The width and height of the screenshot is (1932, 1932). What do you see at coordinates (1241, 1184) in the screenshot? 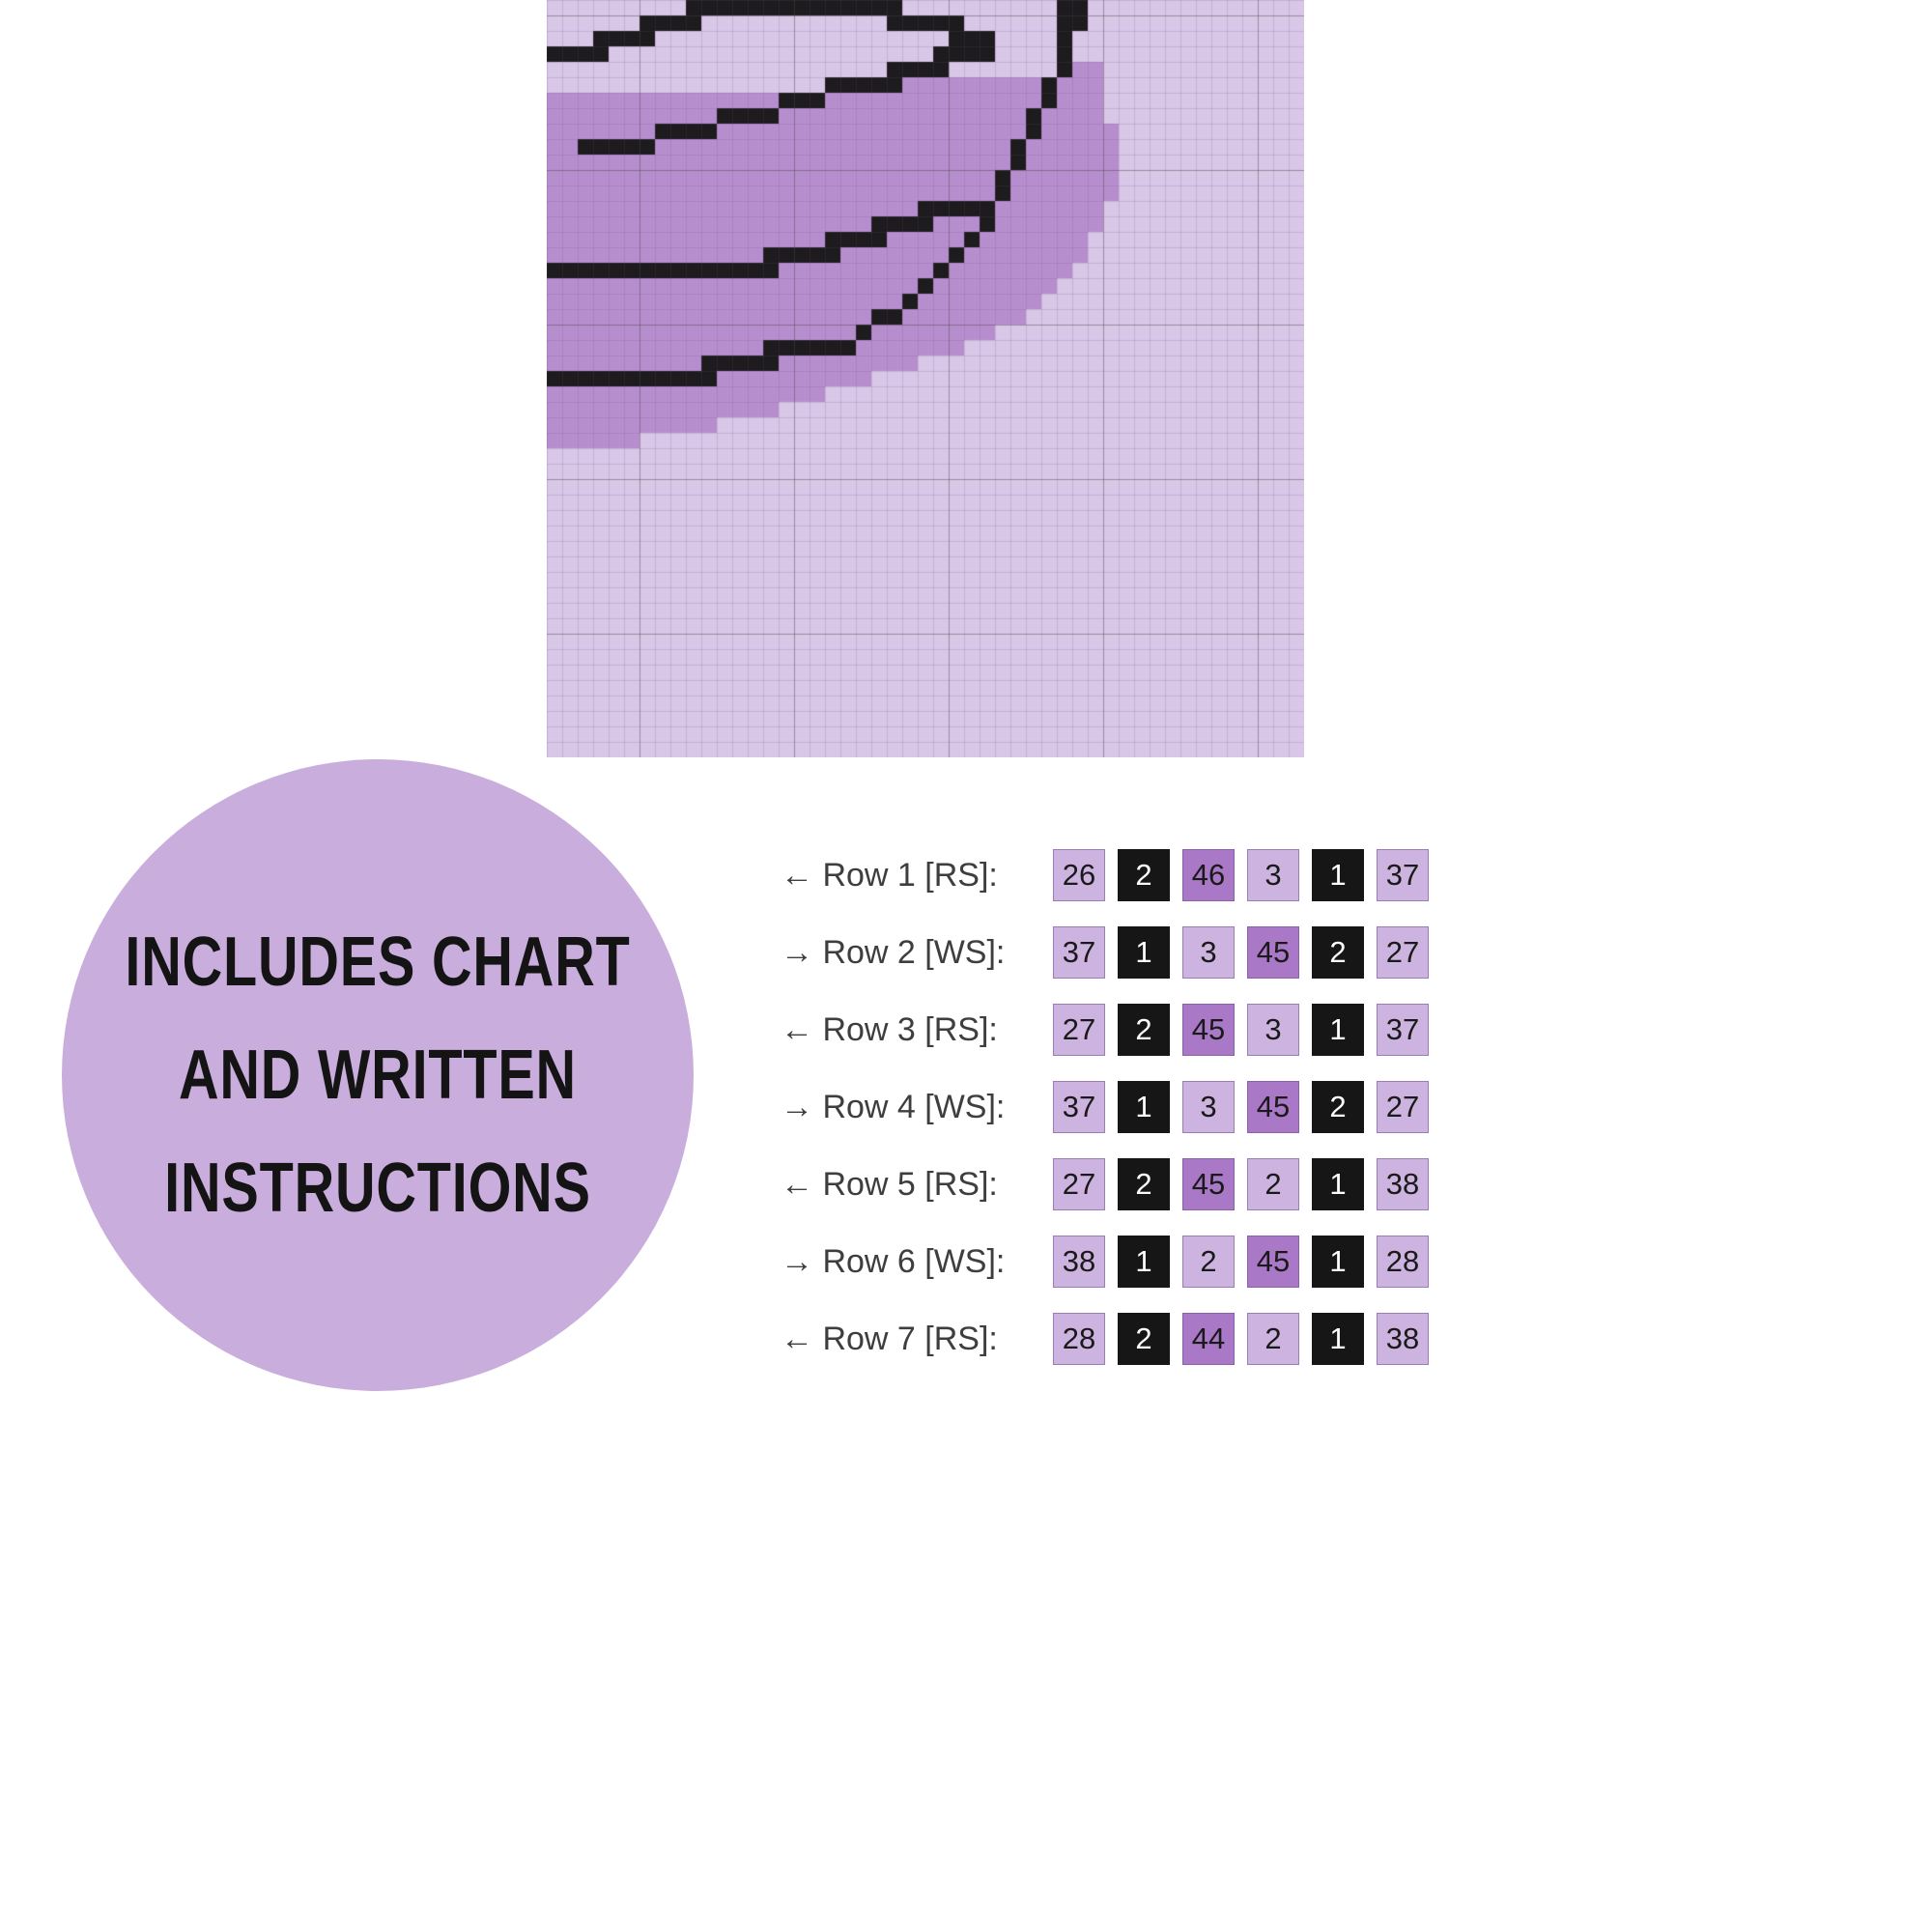
I see `instruction-row-cells: 27 2 45 2 1 38` at bounding box center [1241, 1184].